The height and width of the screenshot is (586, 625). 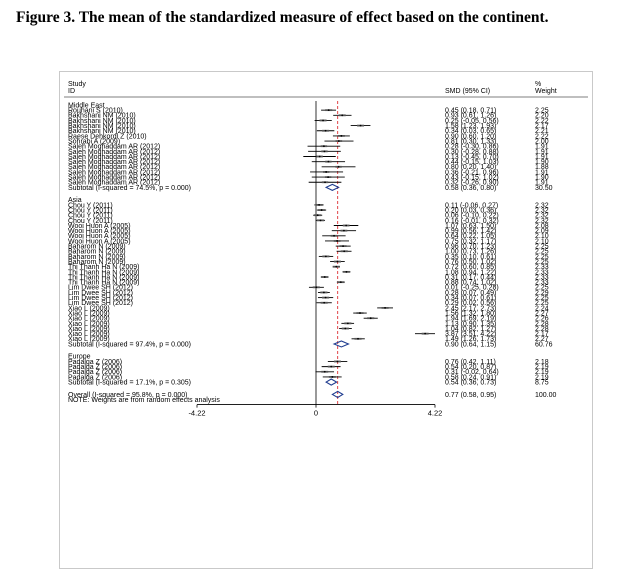 I want to click on study-ci: 0.93 (0.61, 1.26), so click(x=470, y=116).